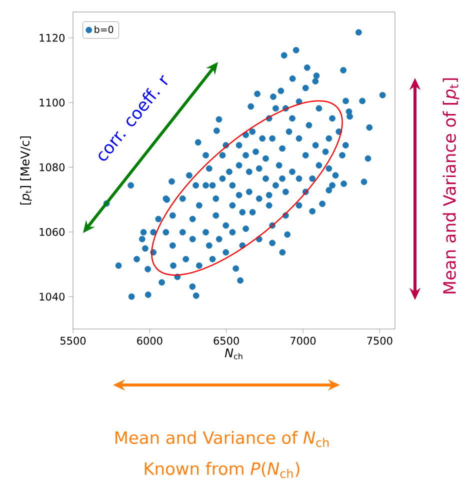 The width and height of the screenshot is (468, 486). What do you see at coordinates (451, 186) in the screenshot?
I see `text: Mean and Variance of [p$_{t}$]` at bounding box center [451, 186].